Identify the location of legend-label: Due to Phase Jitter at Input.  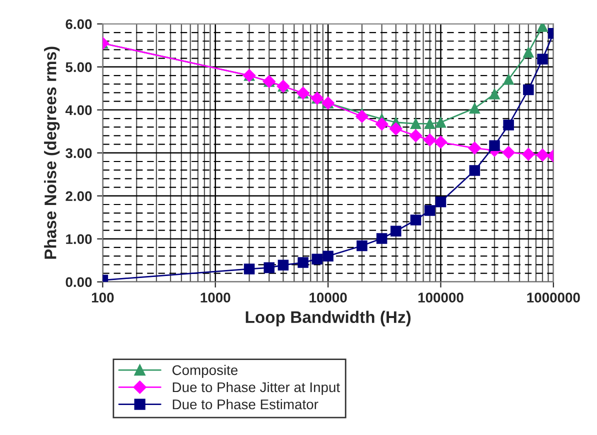
(256, 388).